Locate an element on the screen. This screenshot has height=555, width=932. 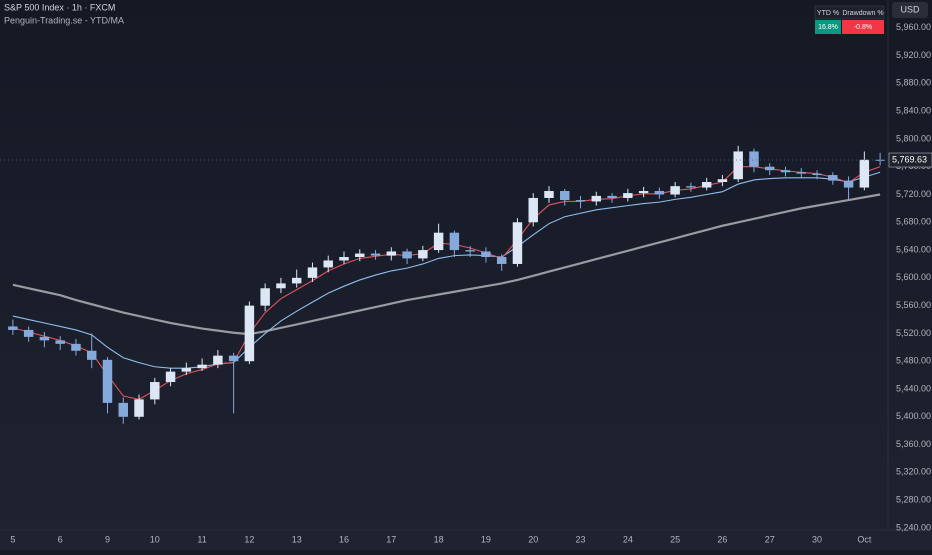
y-tick-label: 5,640.00 is located at coordinates (913, 249).